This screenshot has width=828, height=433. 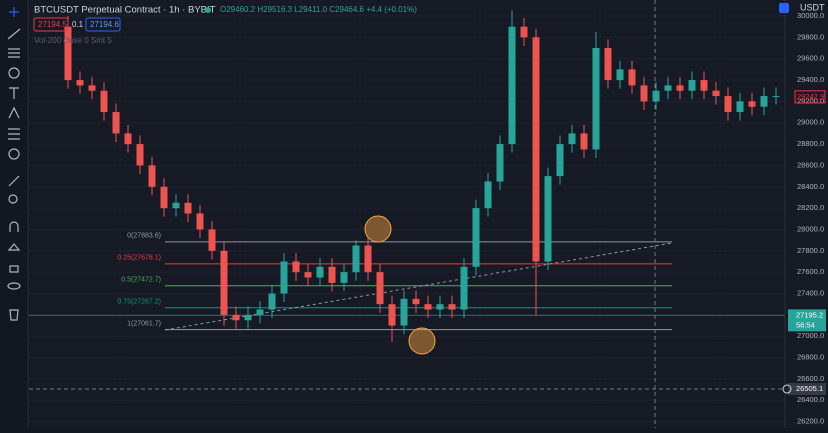 I want to click on price-tick-label: 28400.0, so click(x=810, y=186).